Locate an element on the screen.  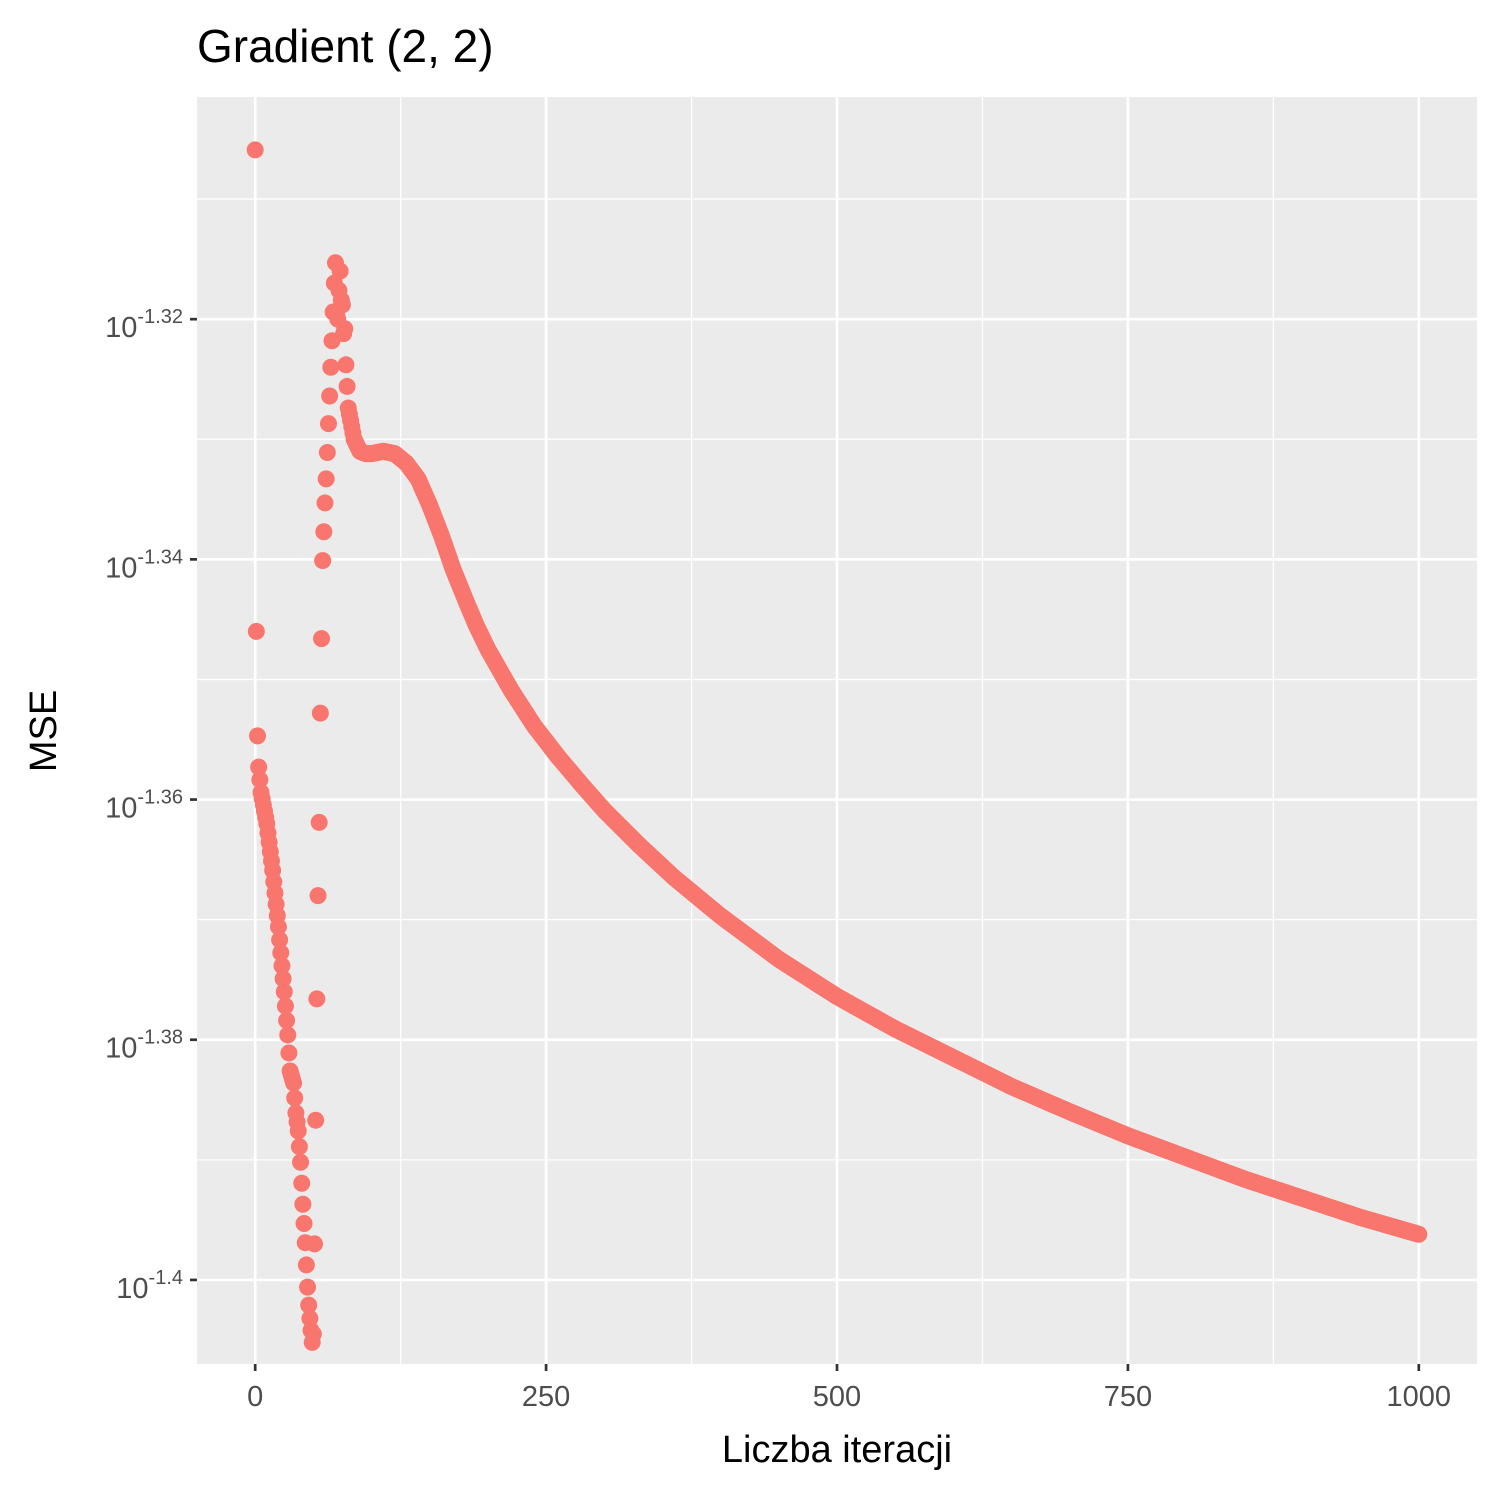
x-tick-label: 750 is located at coordinates (1128, 1397).